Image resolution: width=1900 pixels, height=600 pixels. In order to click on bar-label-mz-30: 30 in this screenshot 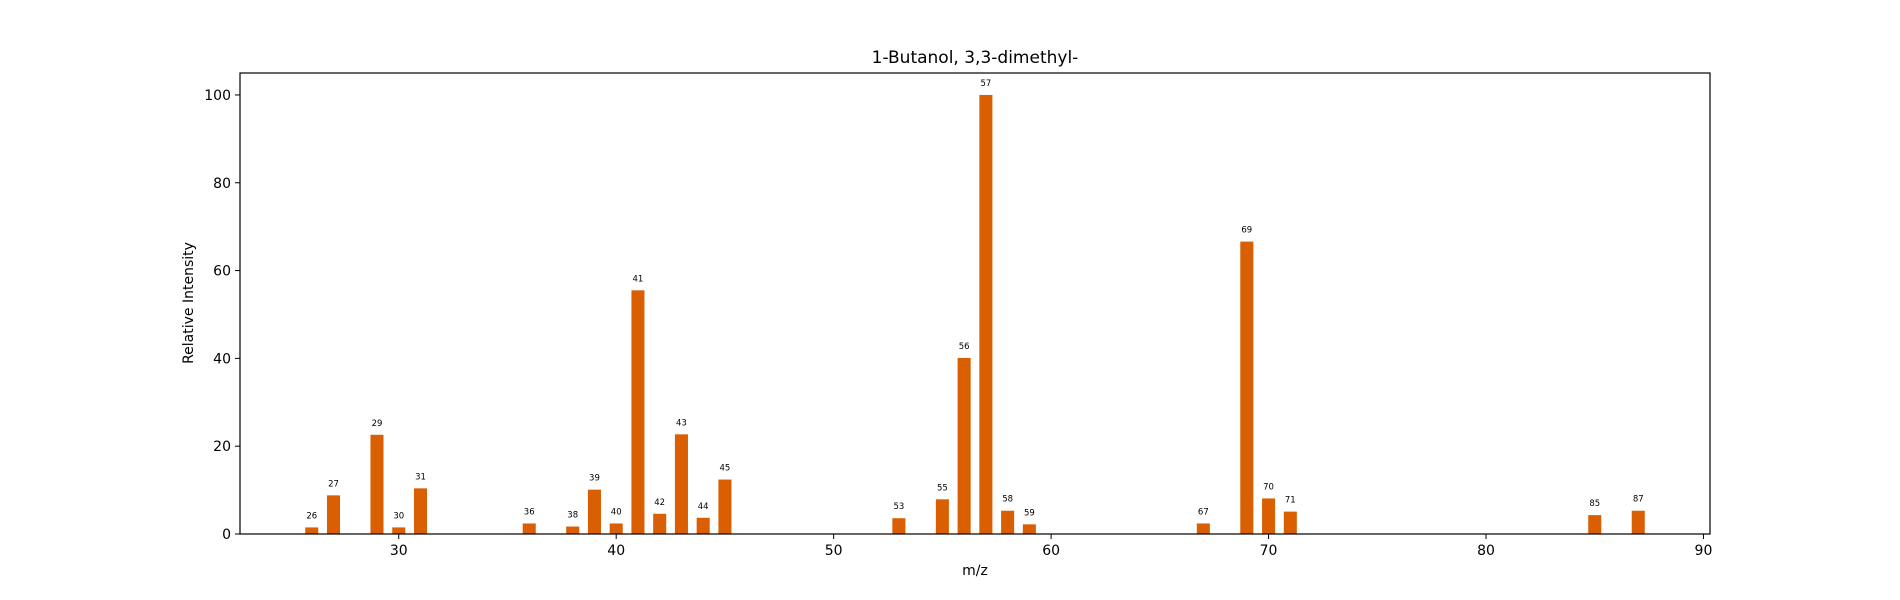, I will do `click(398, 516)`.